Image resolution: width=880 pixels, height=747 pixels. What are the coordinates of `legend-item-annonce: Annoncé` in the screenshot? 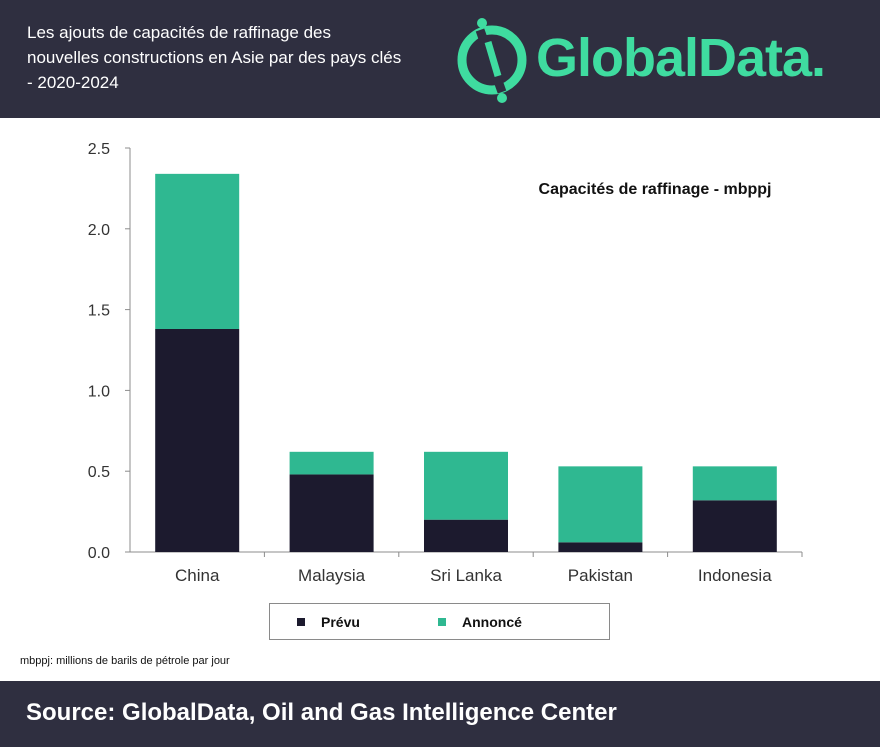 It's located at (480, 621).